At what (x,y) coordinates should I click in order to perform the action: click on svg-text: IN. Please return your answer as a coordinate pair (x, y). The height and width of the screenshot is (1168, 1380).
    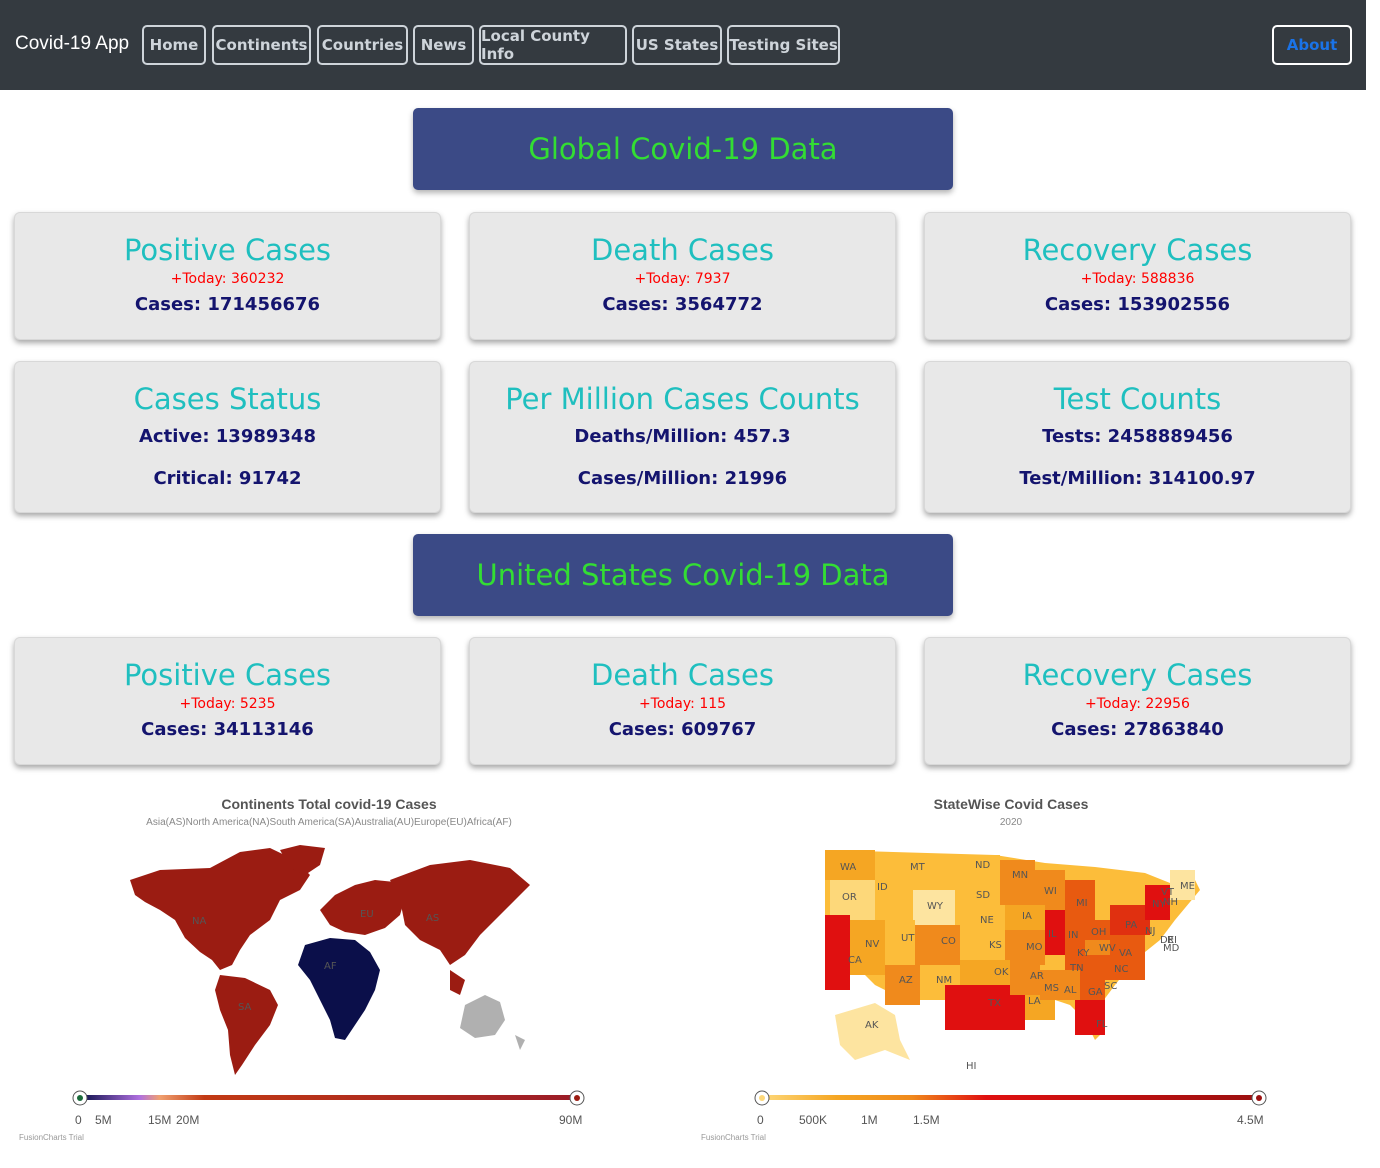
    Looking at the image, I should click on (1073, 935).